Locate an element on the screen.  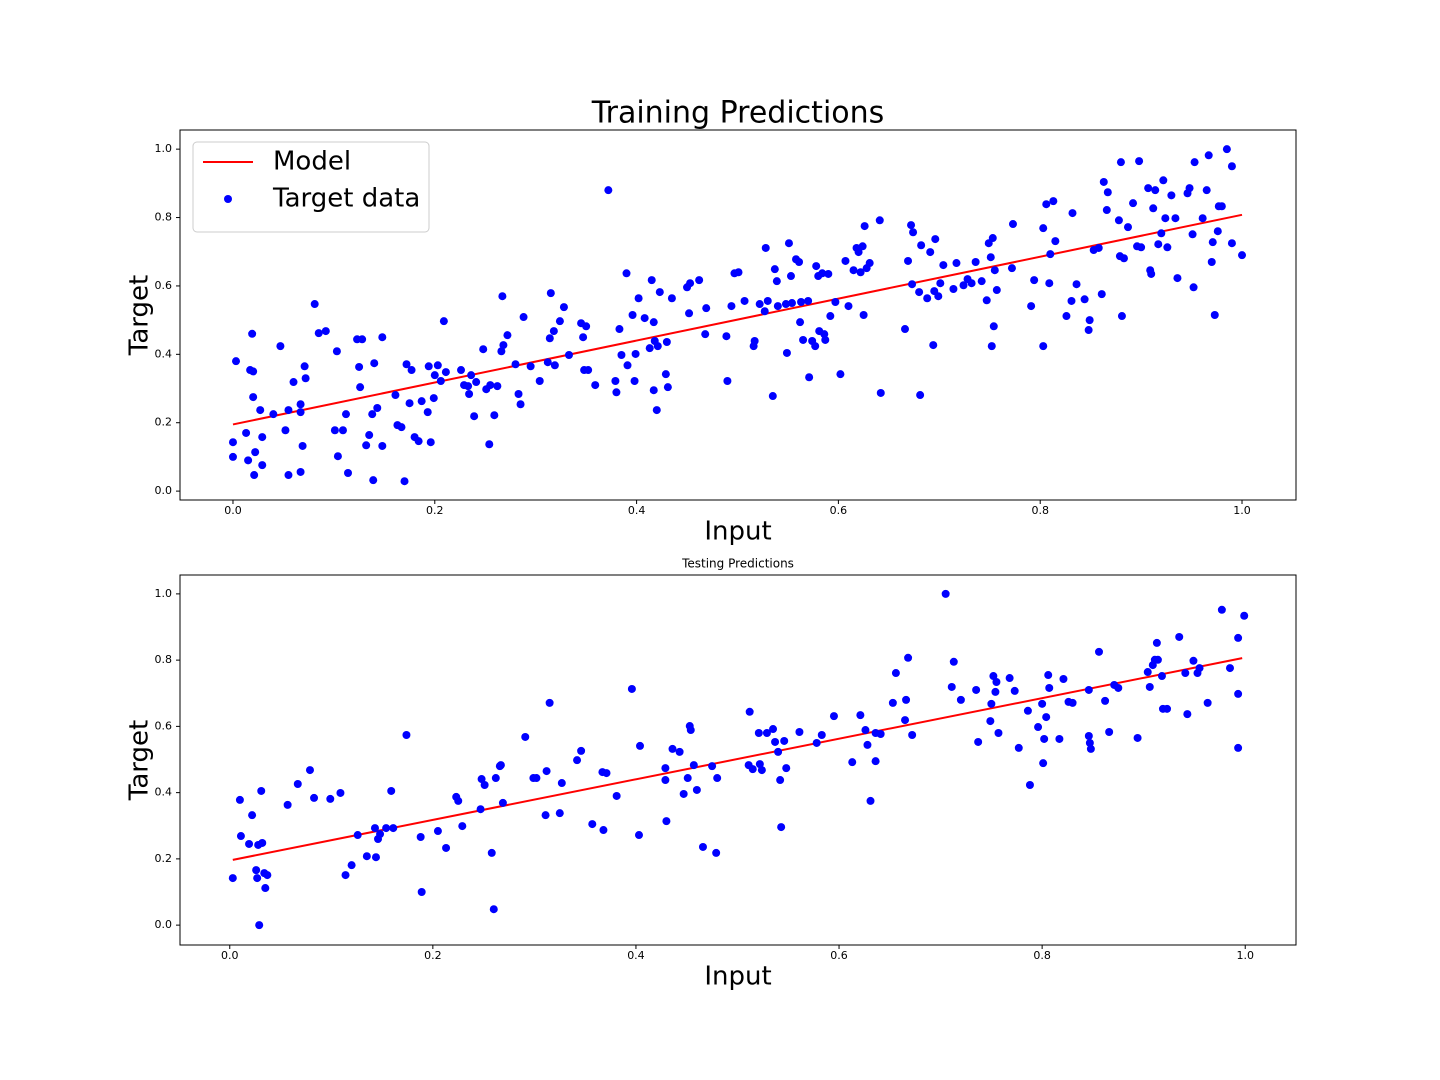
y-tick-label: 1.0 is located at coordinates (164, 148).